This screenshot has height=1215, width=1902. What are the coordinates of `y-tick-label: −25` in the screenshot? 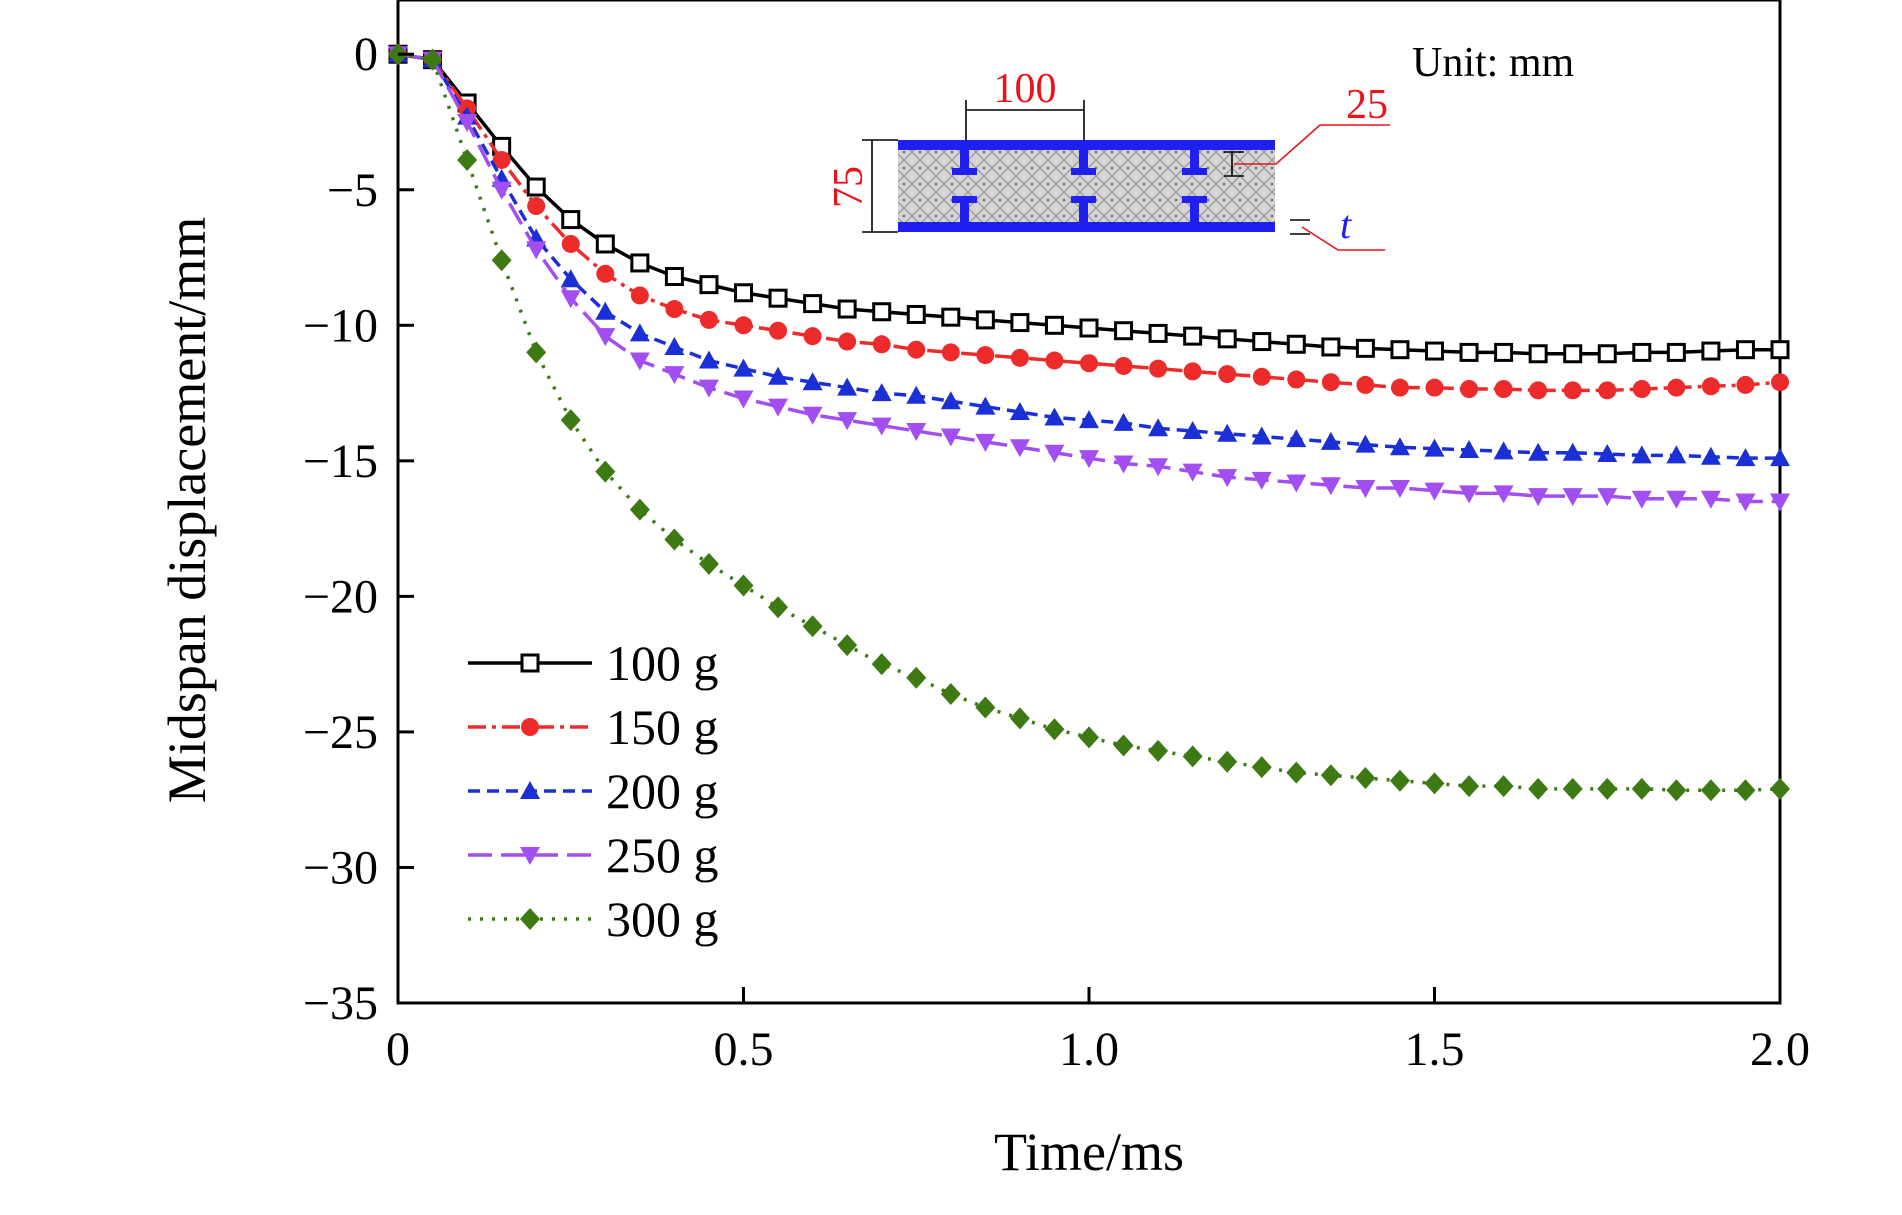 It's located at (340, 732).